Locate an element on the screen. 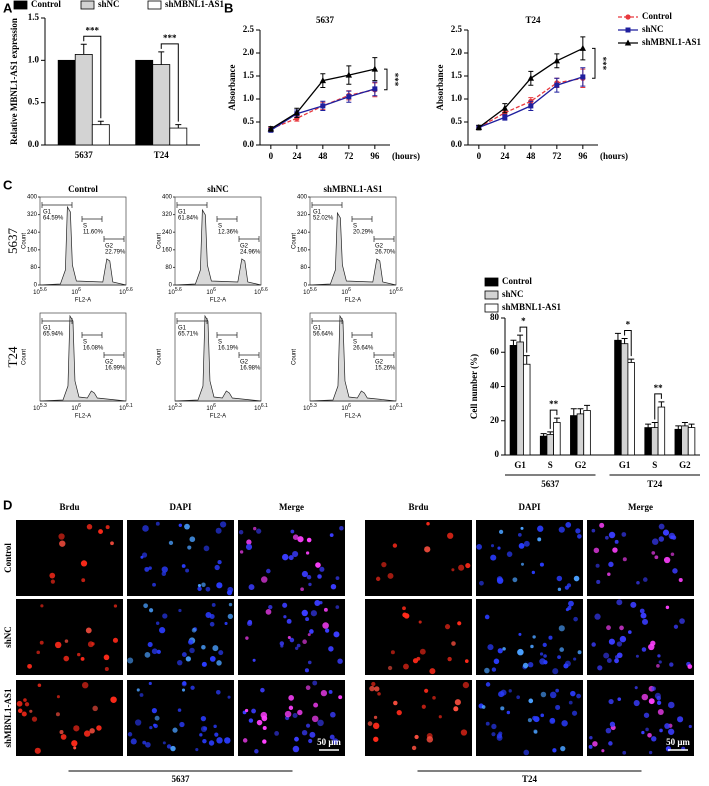  legend-swatch is located at coordinates (154, 5).